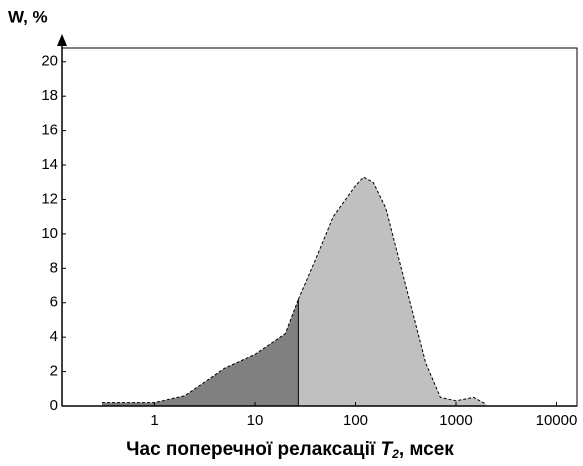 The width and height of the screenshot is (583, 466). Describe the element at coordinates (387, 449) in the screenshot. I see `x-title-symbol: T` at that location.